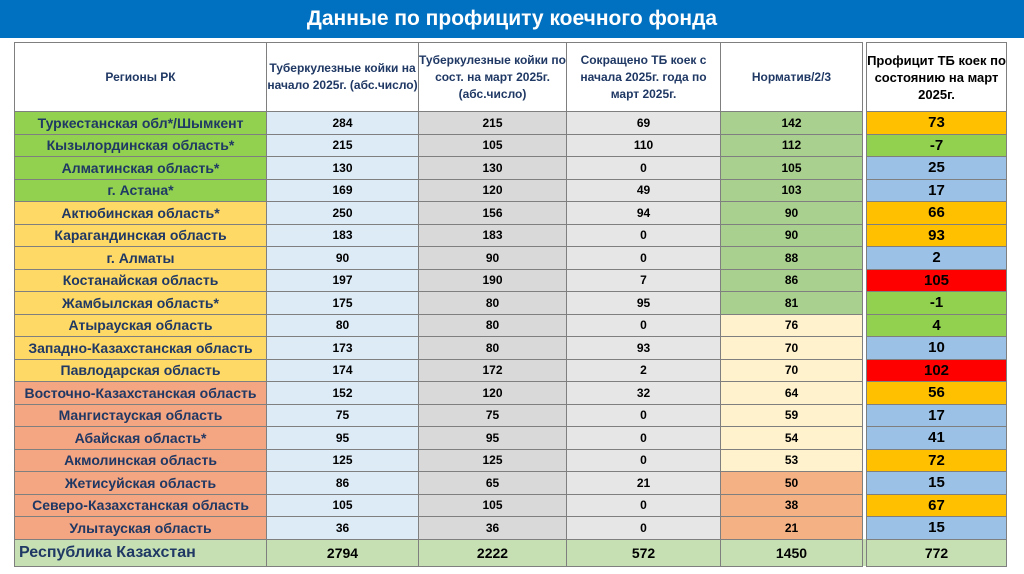 The height and width of the screenshot is (574, 1024). What do you see at coordinates (936, 303) in the screenshot?
I see `value-cell: -1` at bounding box center [936, 303].